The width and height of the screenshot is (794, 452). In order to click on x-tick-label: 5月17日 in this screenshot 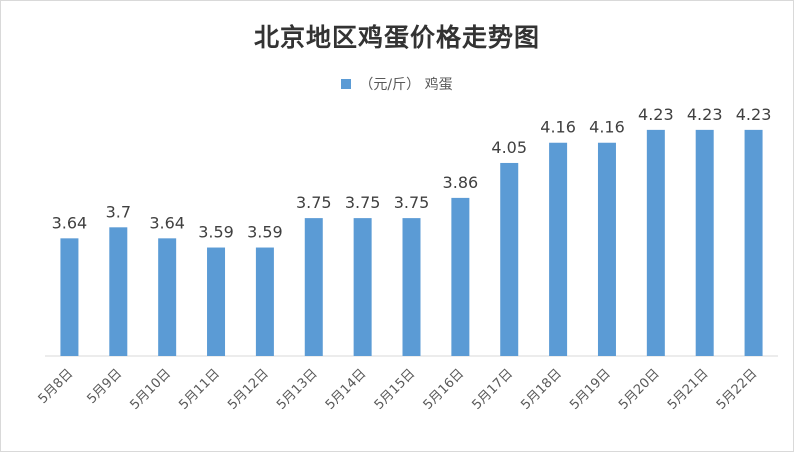, I will do `click(493, 389)`.